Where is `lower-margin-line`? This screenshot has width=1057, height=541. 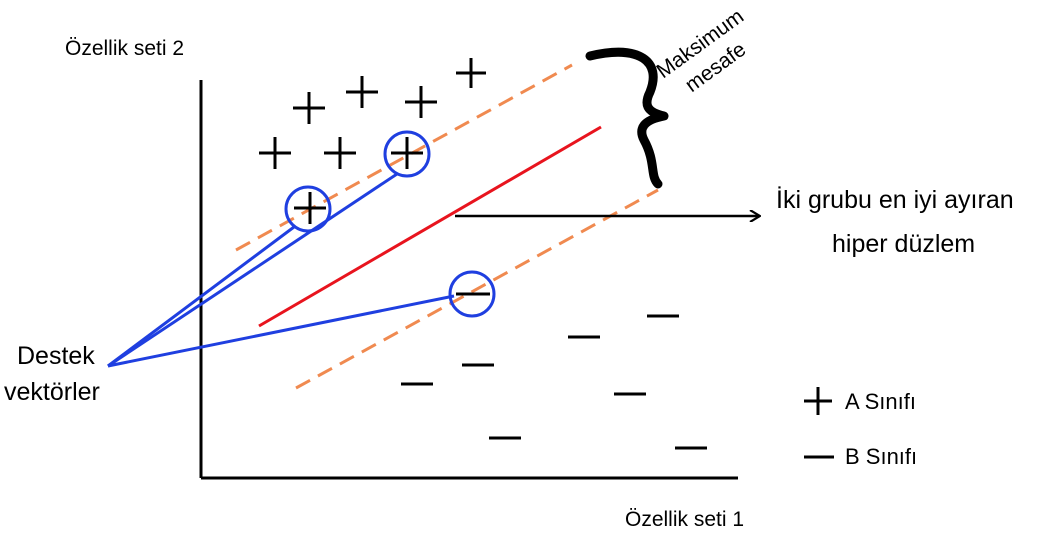 lower-margin-line is located at coordinates (477, 289).